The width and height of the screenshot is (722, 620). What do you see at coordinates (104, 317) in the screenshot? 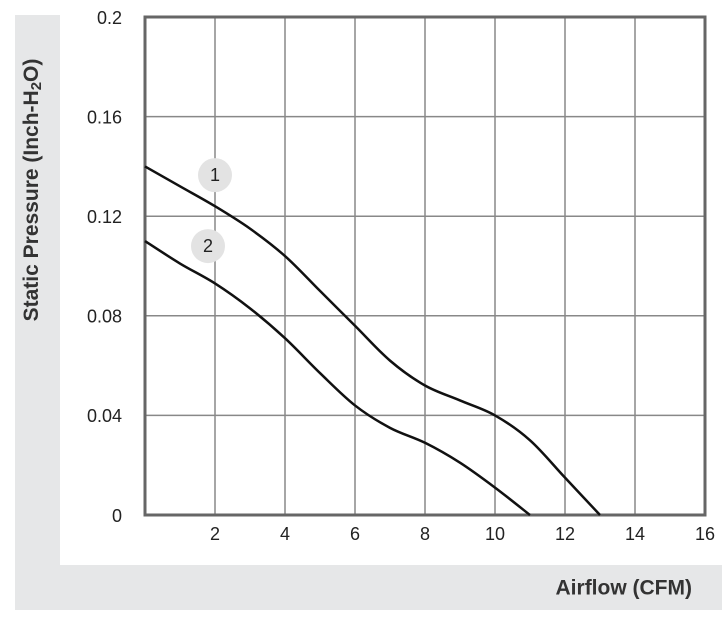
I see `y-tick-label: 0.08` at bounding box center [104, 317].